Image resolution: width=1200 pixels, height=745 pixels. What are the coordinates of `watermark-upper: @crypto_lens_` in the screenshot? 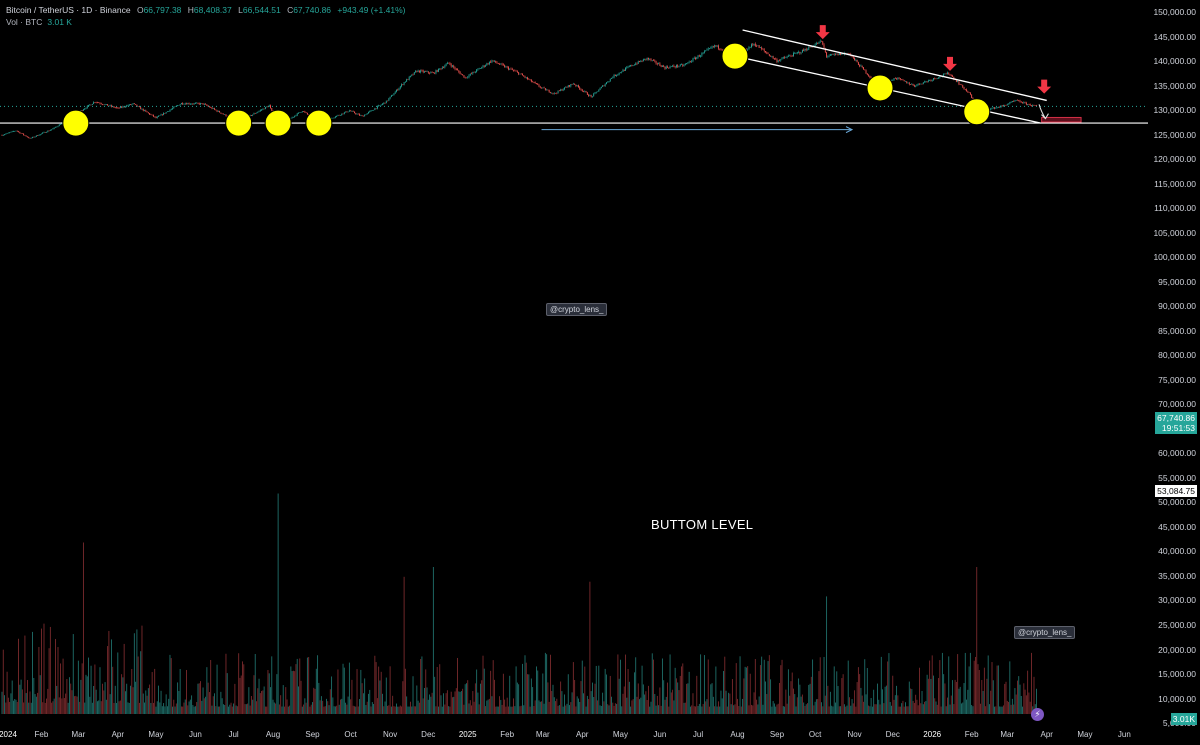 It's located at (577, 309).